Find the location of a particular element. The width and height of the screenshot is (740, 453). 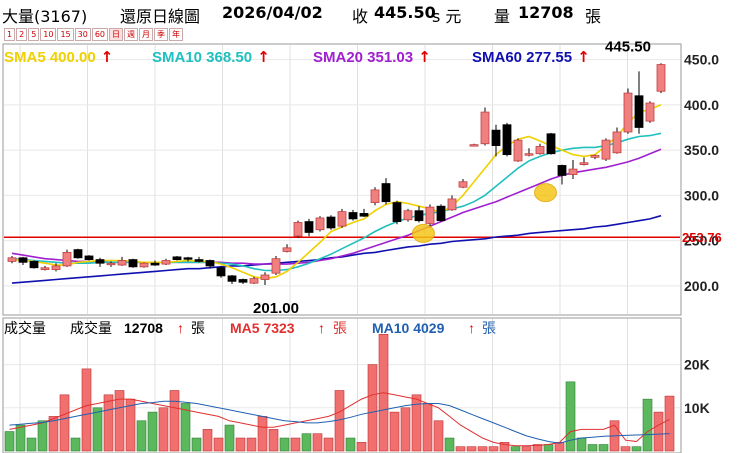

volume-legend: 成交量 成交量 12708 ↑ 張 MA5 7323 ↑ 張 MA10 4029 ↑ 張 is located at coordinates (250, 328).